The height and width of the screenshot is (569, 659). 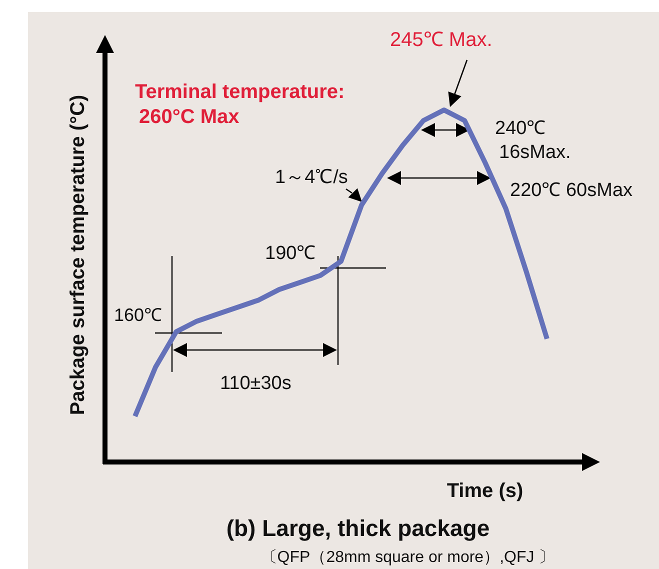 I want to click on y-axis-title: Package surface temperature (°C), so click(x=78, y=255).